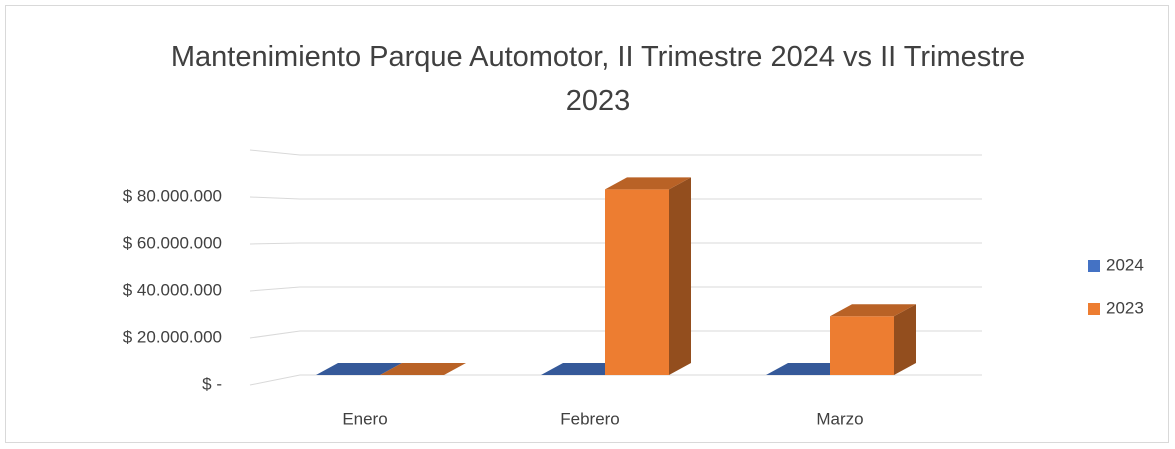 This screenshot has width=1175, height=449. What do you see at coordinates (364, 418) in the screenshot?
I see `x-tick-label: Enero` at bounding box center [364, 418].